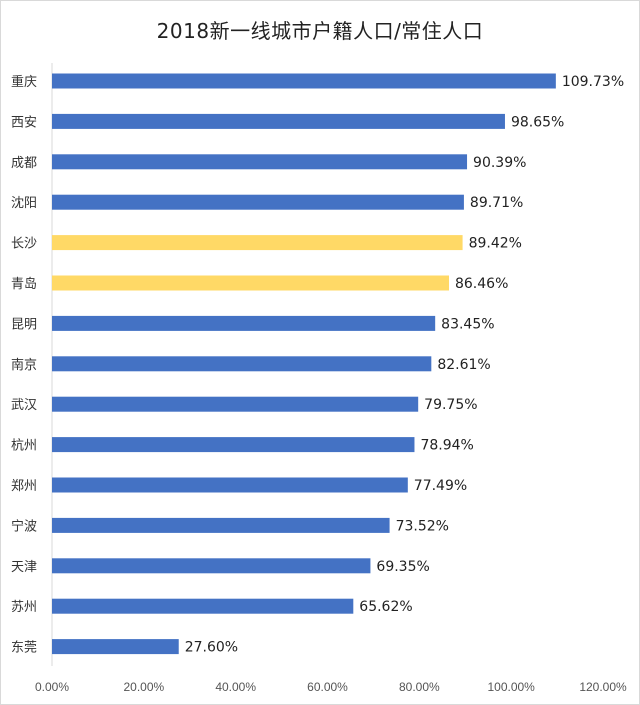  Describe the element at coordinates (24, 648) in the screenshot. I see `category-label: 东莞` at that location.